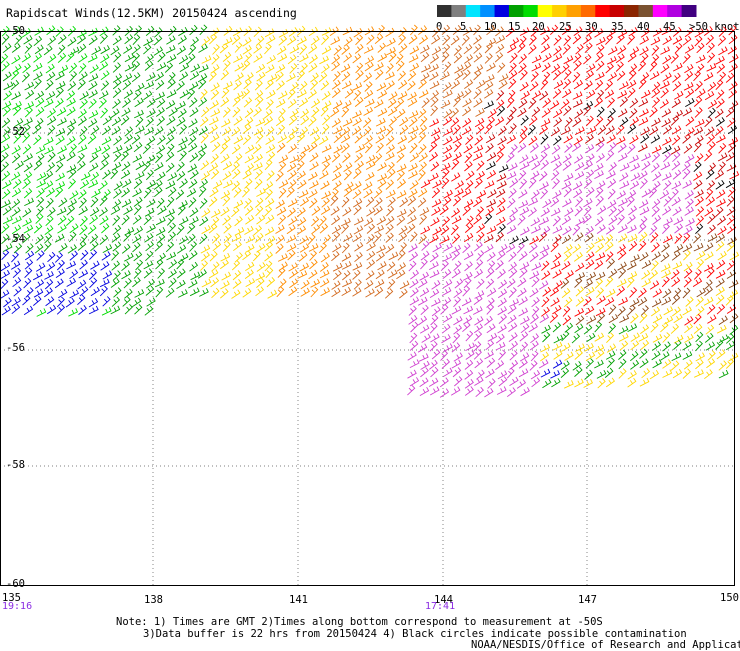  What do you see at coordinates (729, 598) in the screenshot?
I see `lon-label-150: 150` at bounding box center [729, 598].